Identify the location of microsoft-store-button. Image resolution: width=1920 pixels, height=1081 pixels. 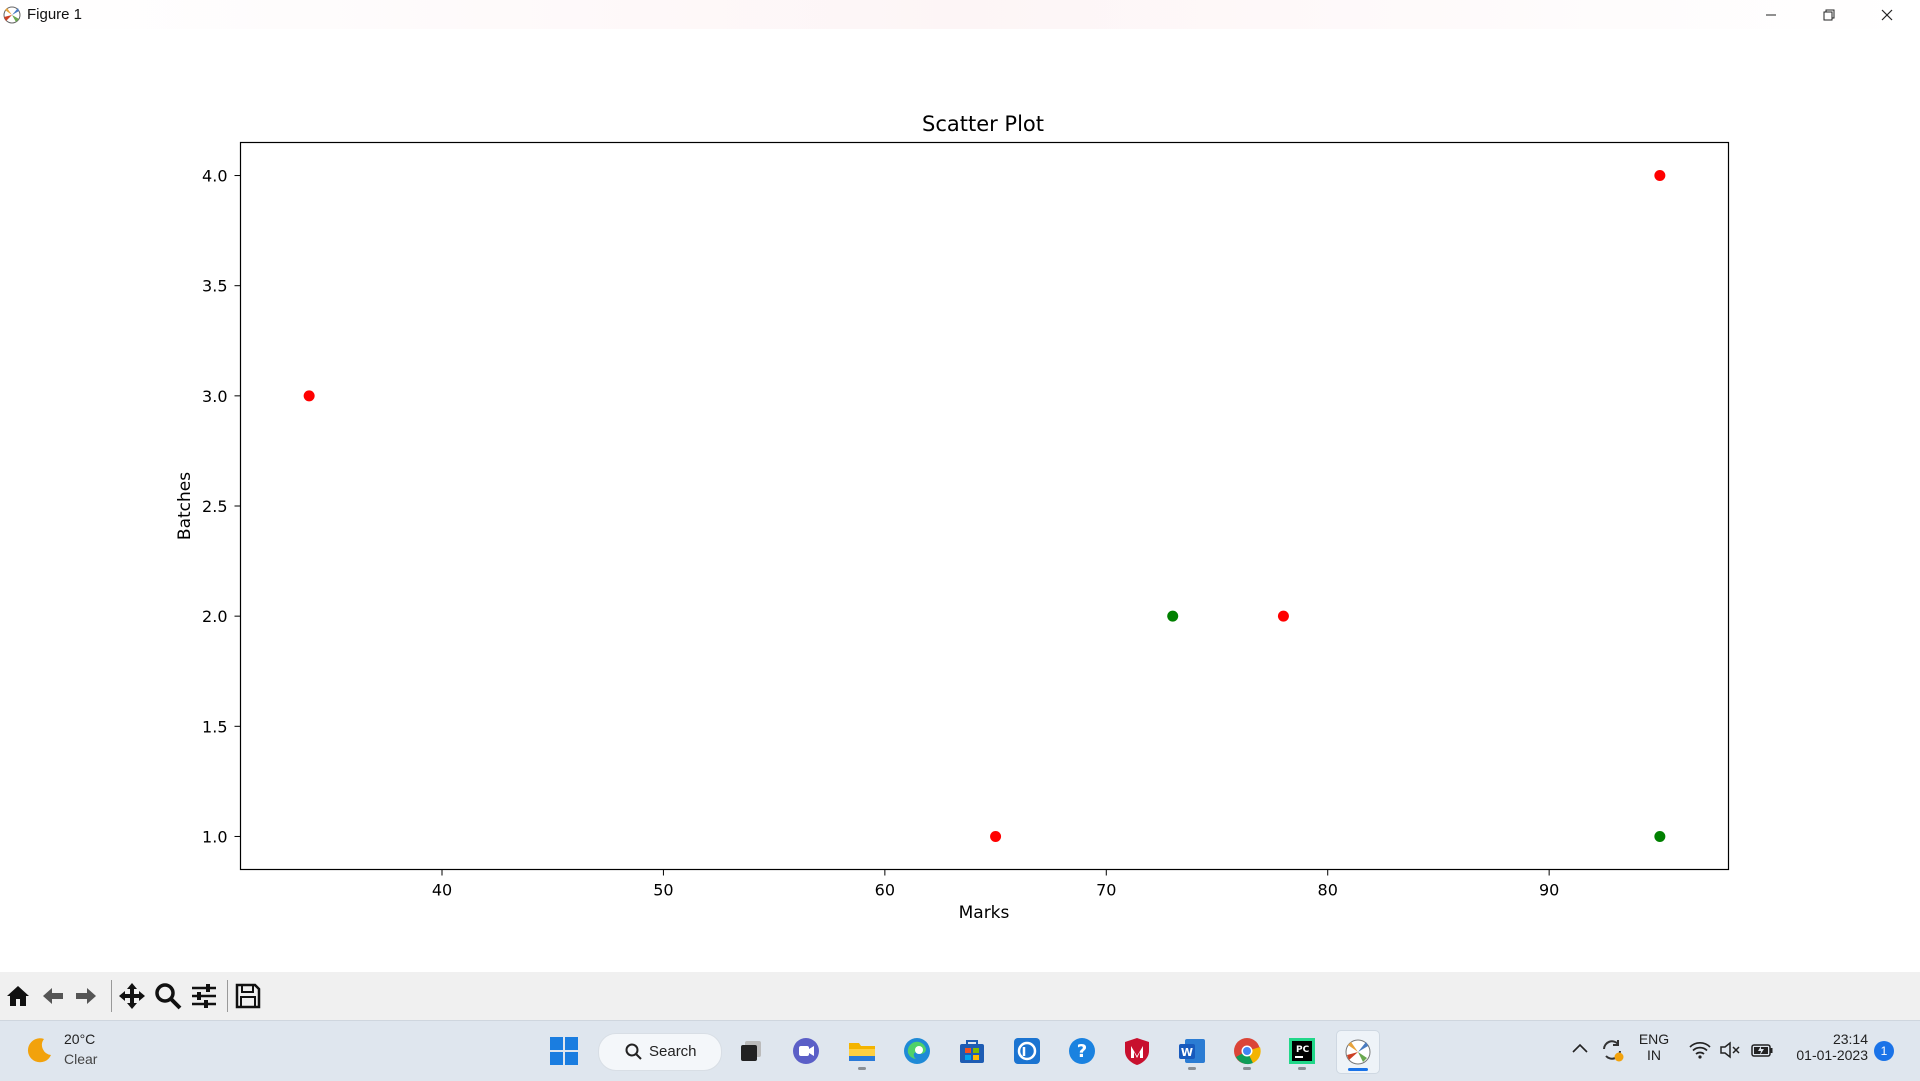
(972, 1051).